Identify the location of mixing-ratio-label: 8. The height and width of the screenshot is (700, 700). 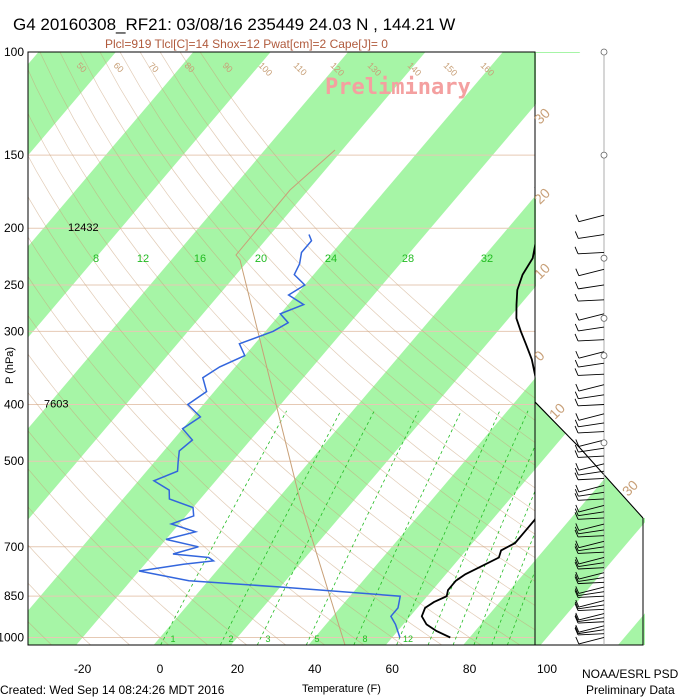
(96, 259).